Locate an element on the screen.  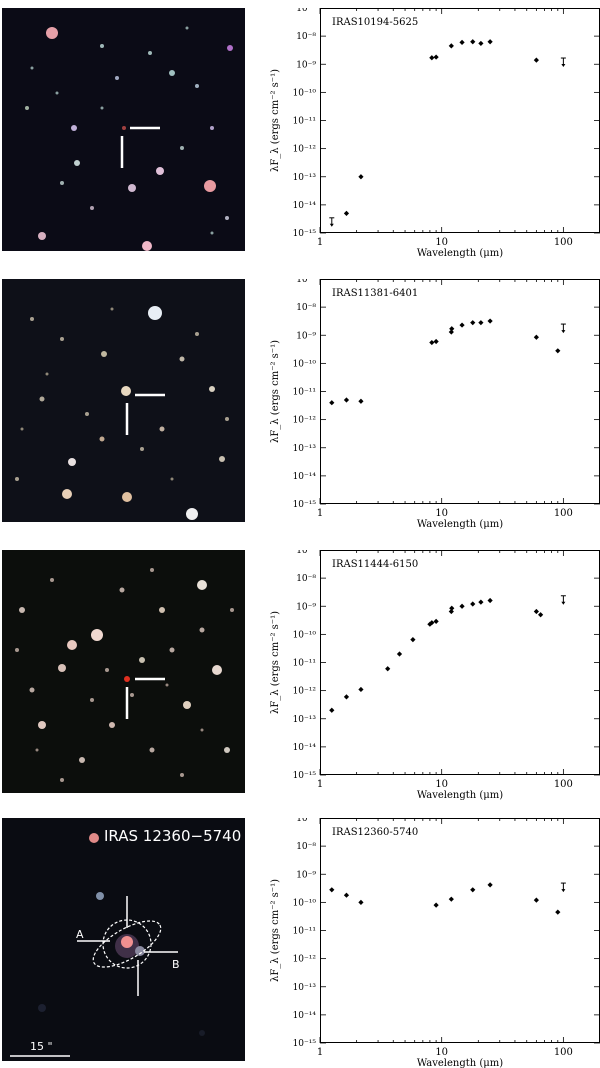
marker-label-a: A is located at coordinates (80, 934).